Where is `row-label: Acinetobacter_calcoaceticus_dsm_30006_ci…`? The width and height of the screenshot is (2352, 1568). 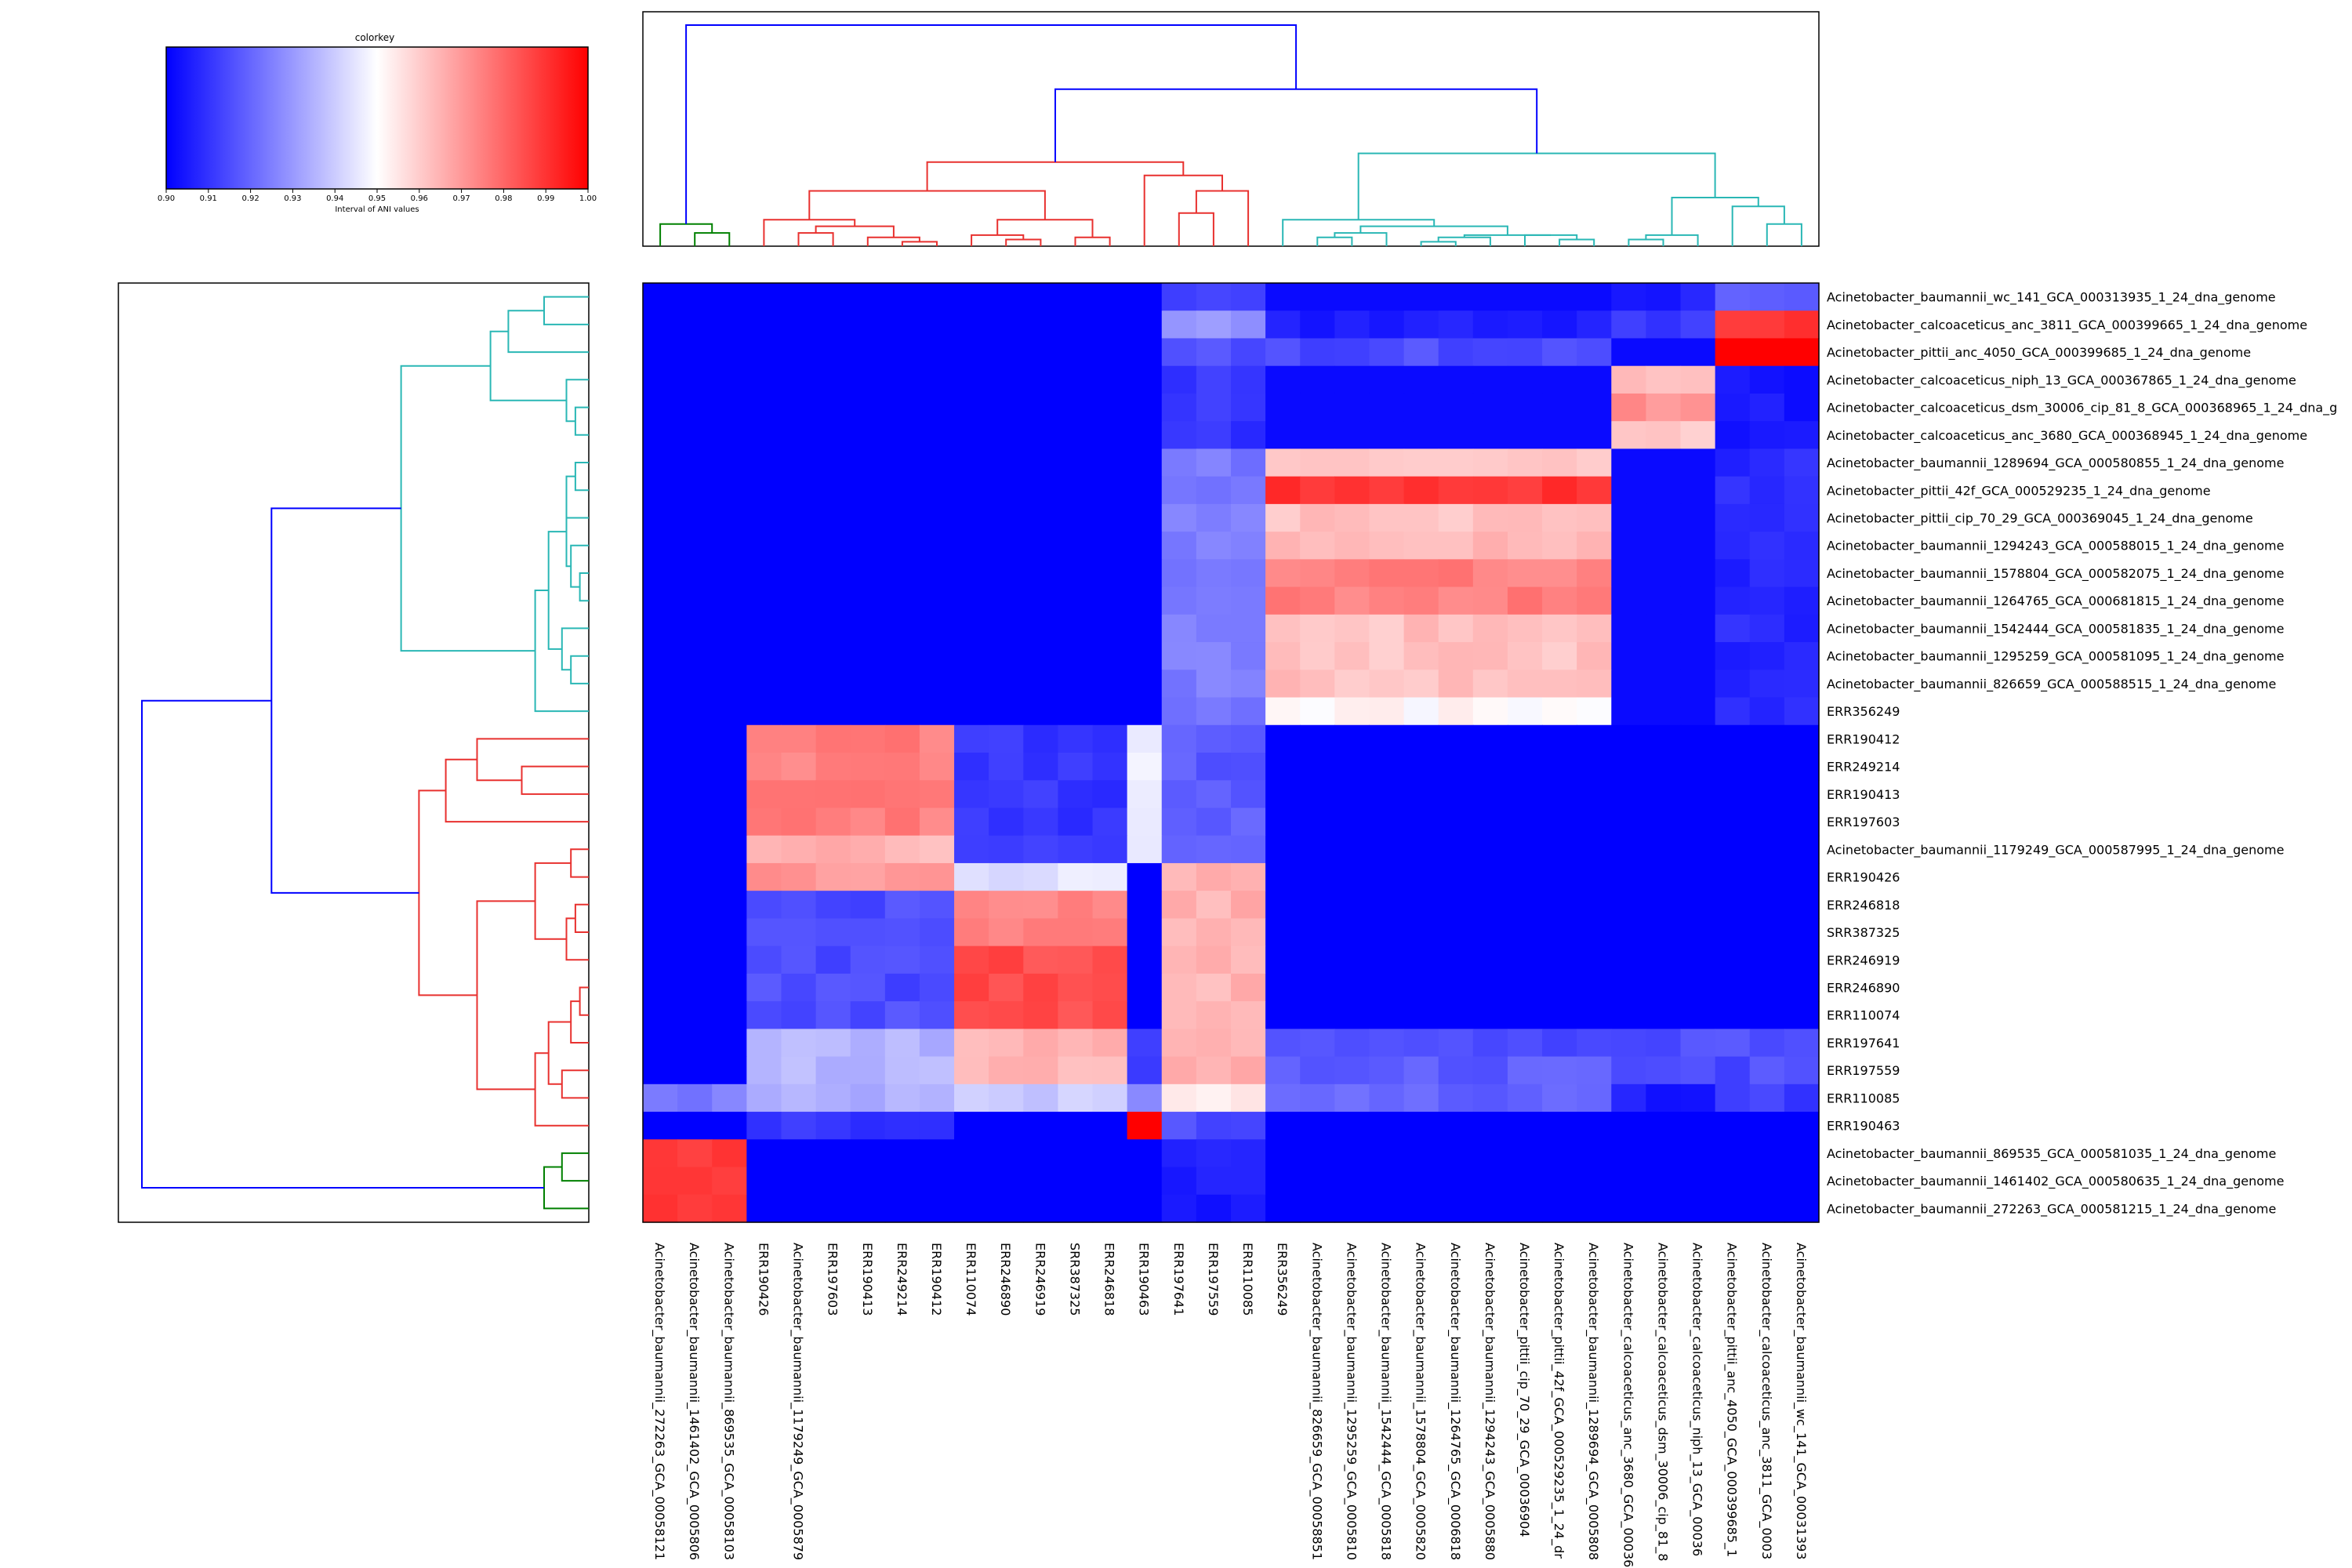
row-label: Acinetobacter_calcoaceticus_dsm_30006_ci… is located at coordinates (2082, 408).